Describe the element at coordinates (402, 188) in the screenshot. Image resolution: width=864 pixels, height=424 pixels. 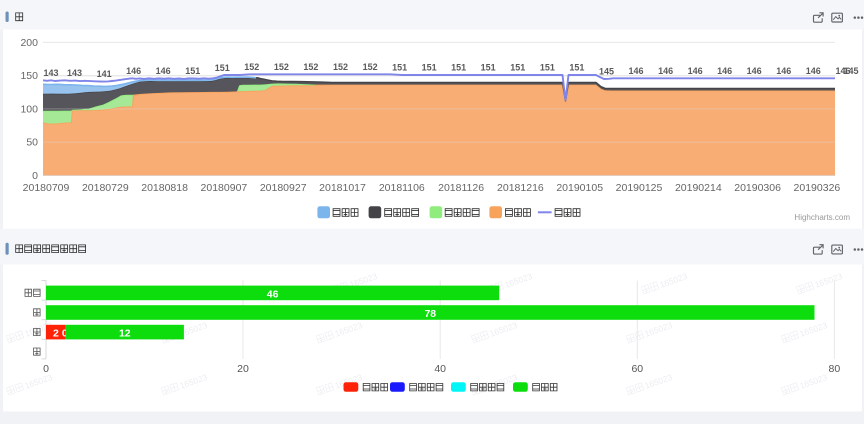
I see `svg-text: 20181106` at that location.